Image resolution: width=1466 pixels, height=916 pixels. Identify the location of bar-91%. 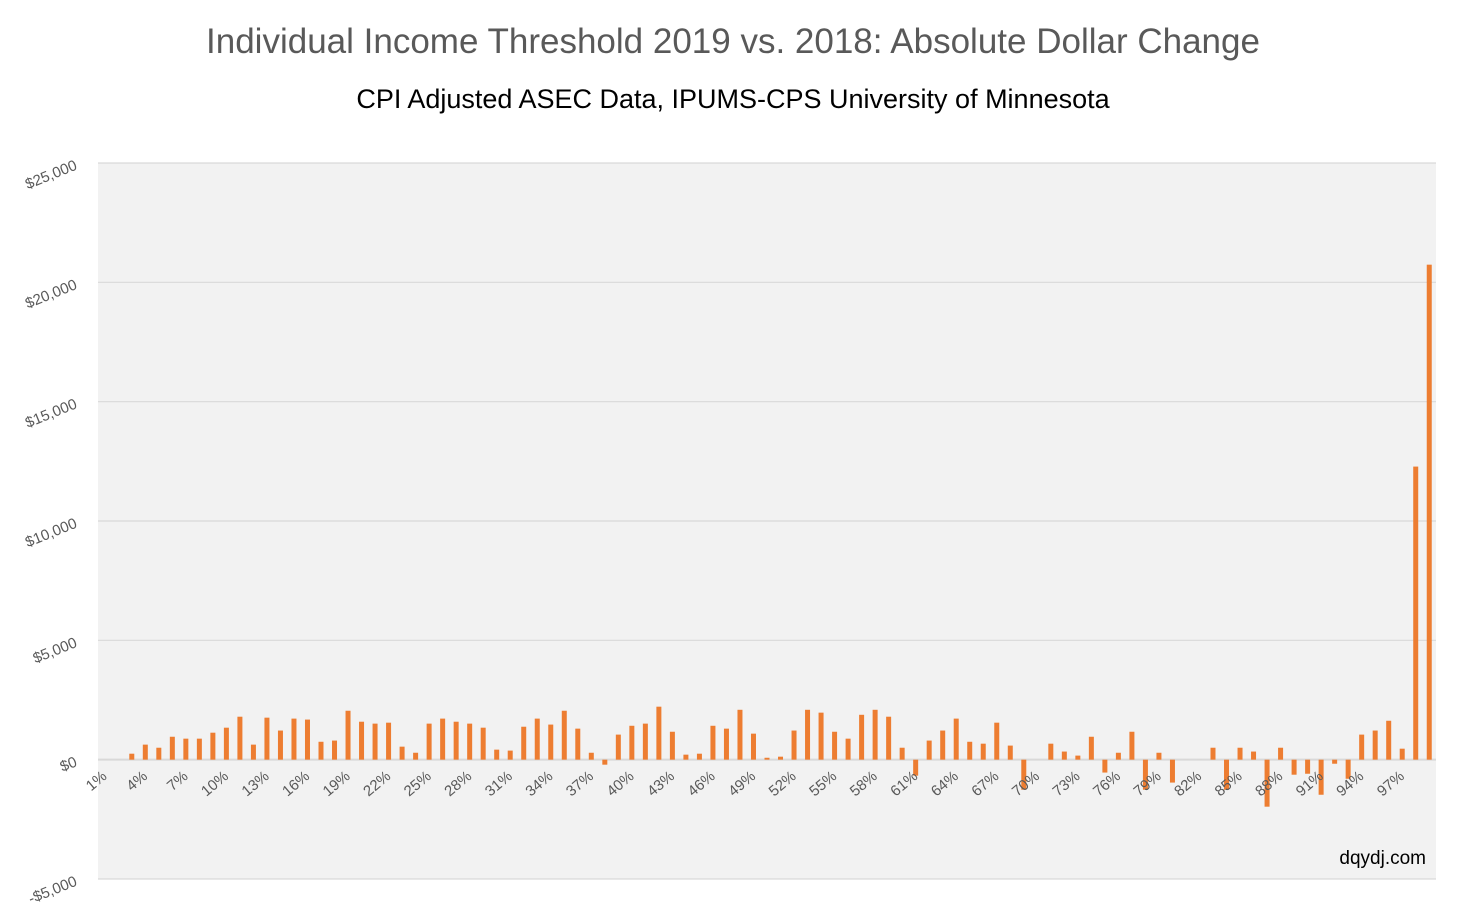
(1321, 777).